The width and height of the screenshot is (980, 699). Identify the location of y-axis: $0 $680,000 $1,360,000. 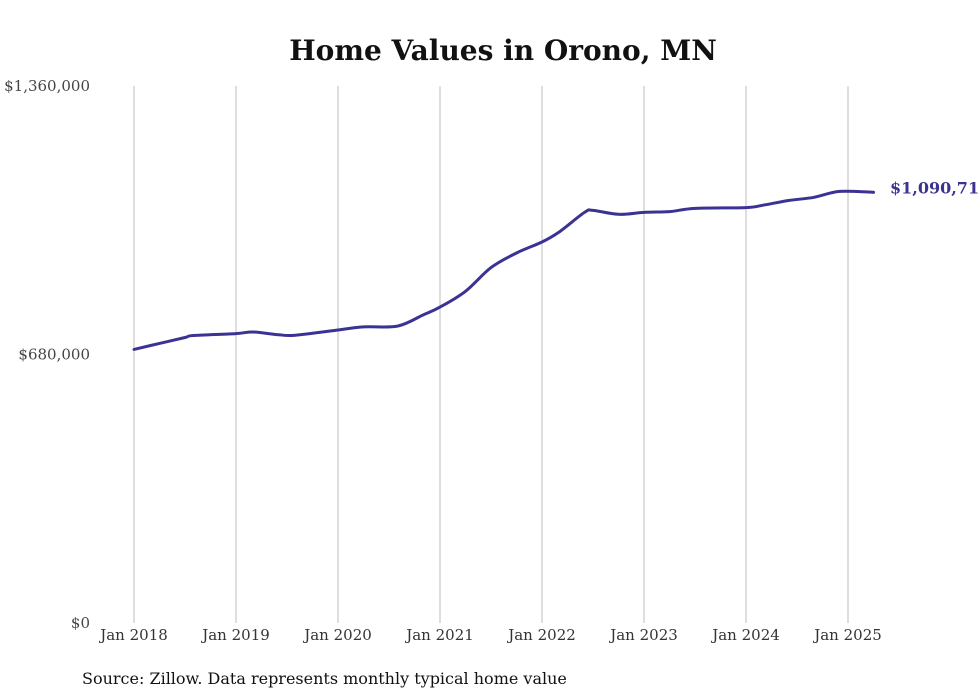
(47, 354).